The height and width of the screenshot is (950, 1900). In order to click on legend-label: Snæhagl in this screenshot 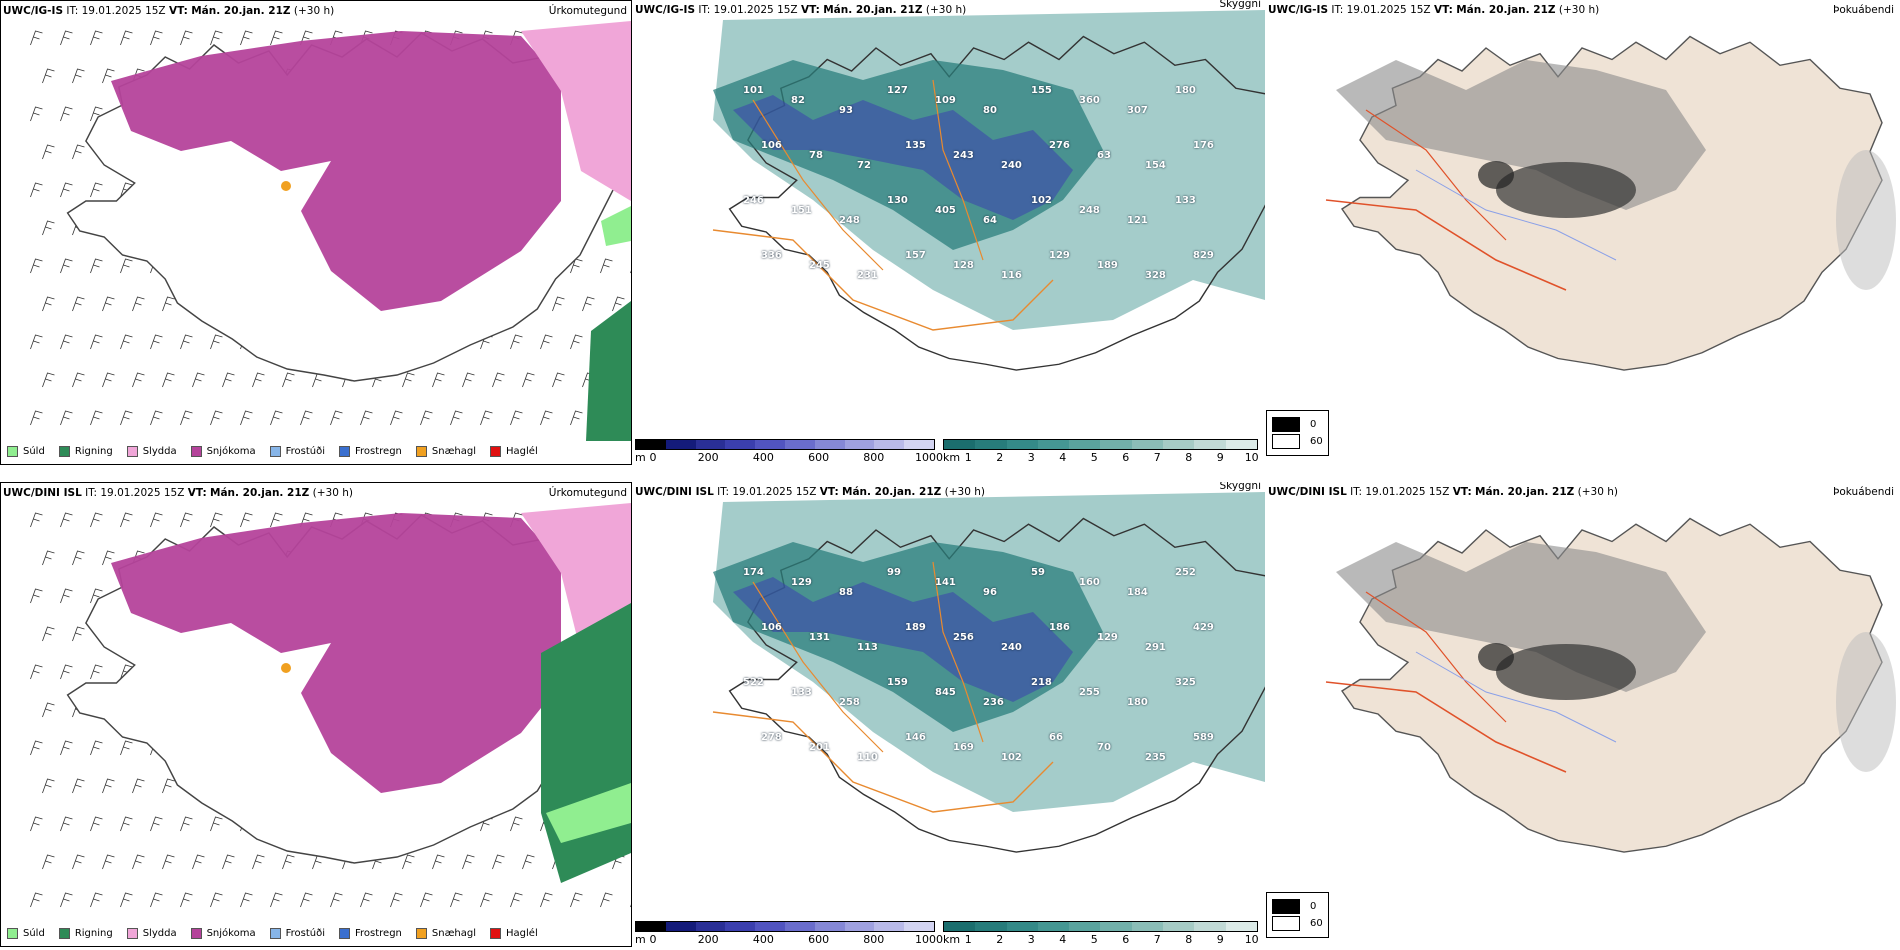, I will do `click(454, 933)`.